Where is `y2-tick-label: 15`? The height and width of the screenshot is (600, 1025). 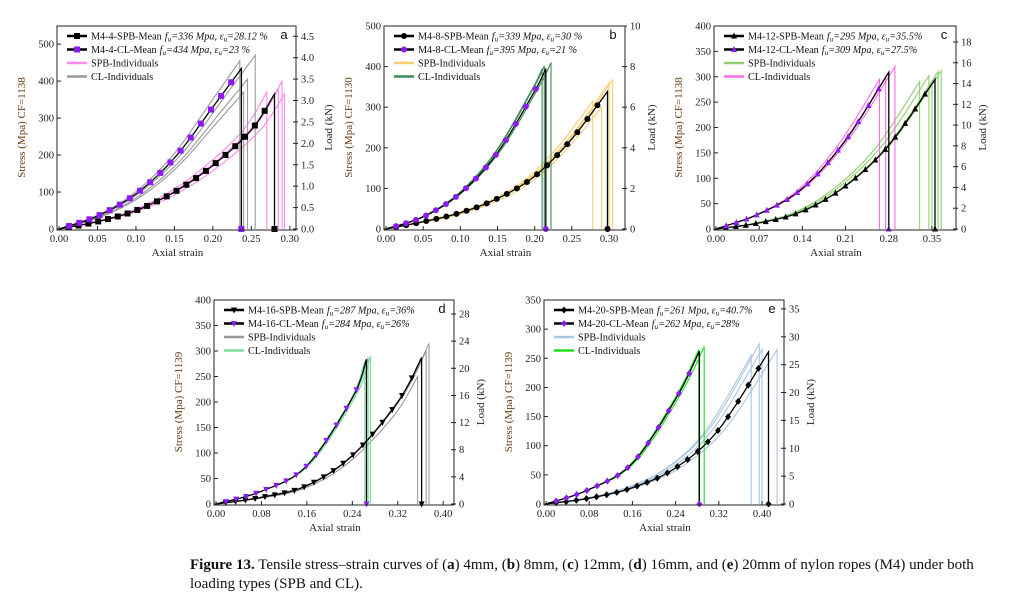 y2-tick-label: 15 is located at coordinates (794, 421).